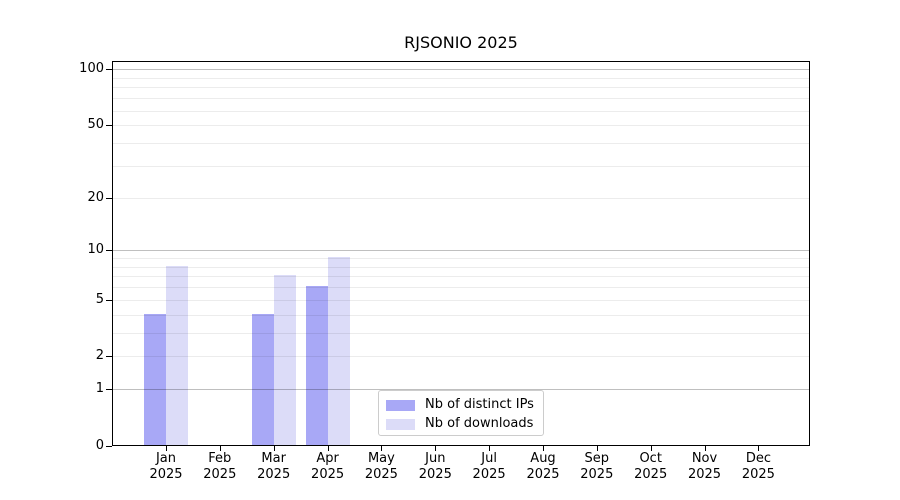  I want to click on x-tick-label-month-apr: Apr, so click(327, 458).